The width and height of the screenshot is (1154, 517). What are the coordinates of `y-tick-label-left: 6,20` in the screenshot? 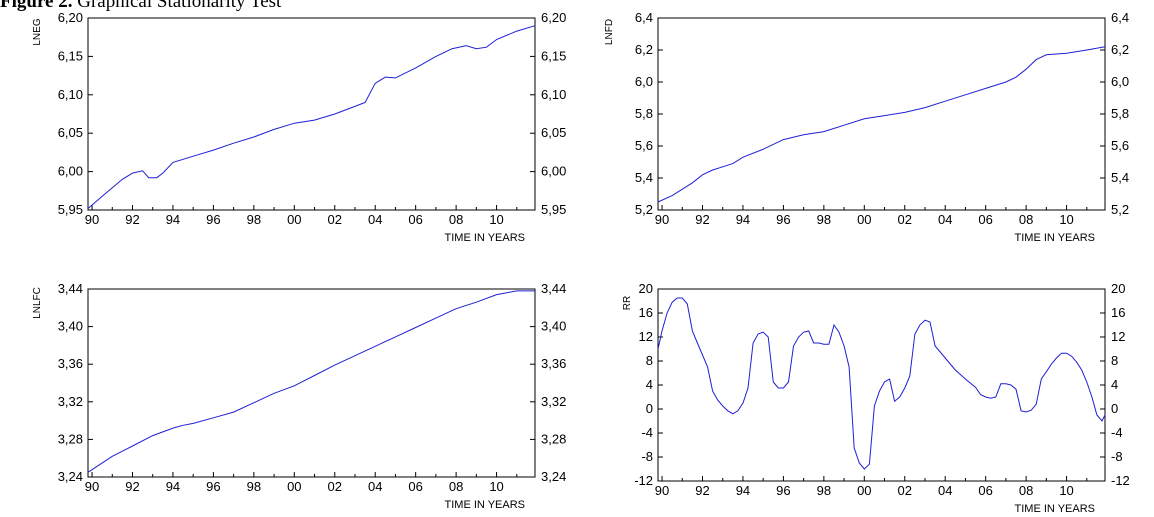 It's located at (70, 17).